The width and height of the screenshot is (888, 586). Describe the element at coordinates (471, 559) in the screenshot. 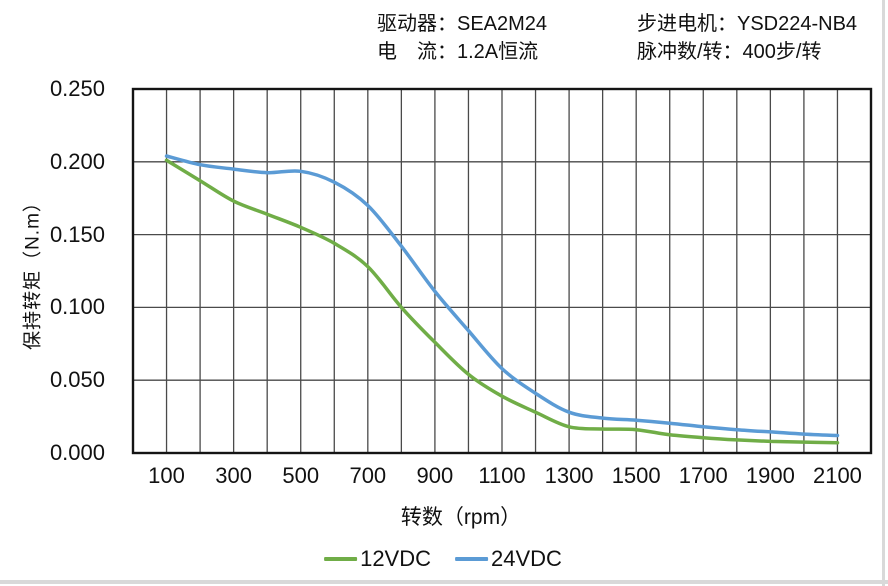

I see `legend-swatch-24vdc` at that location.